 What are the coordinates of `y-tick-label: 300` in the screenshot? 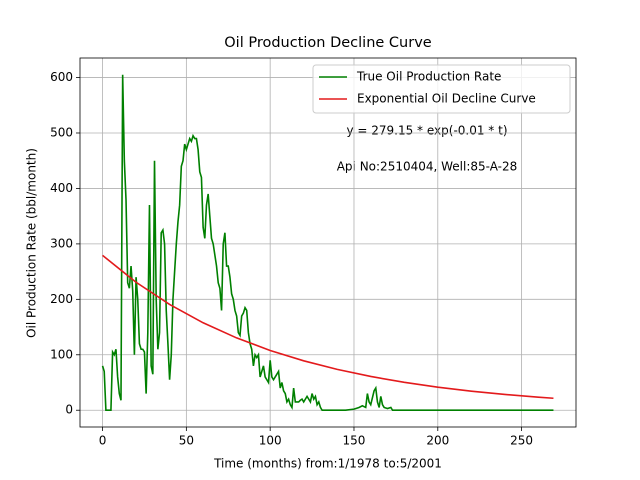 It's located at (61, 243).